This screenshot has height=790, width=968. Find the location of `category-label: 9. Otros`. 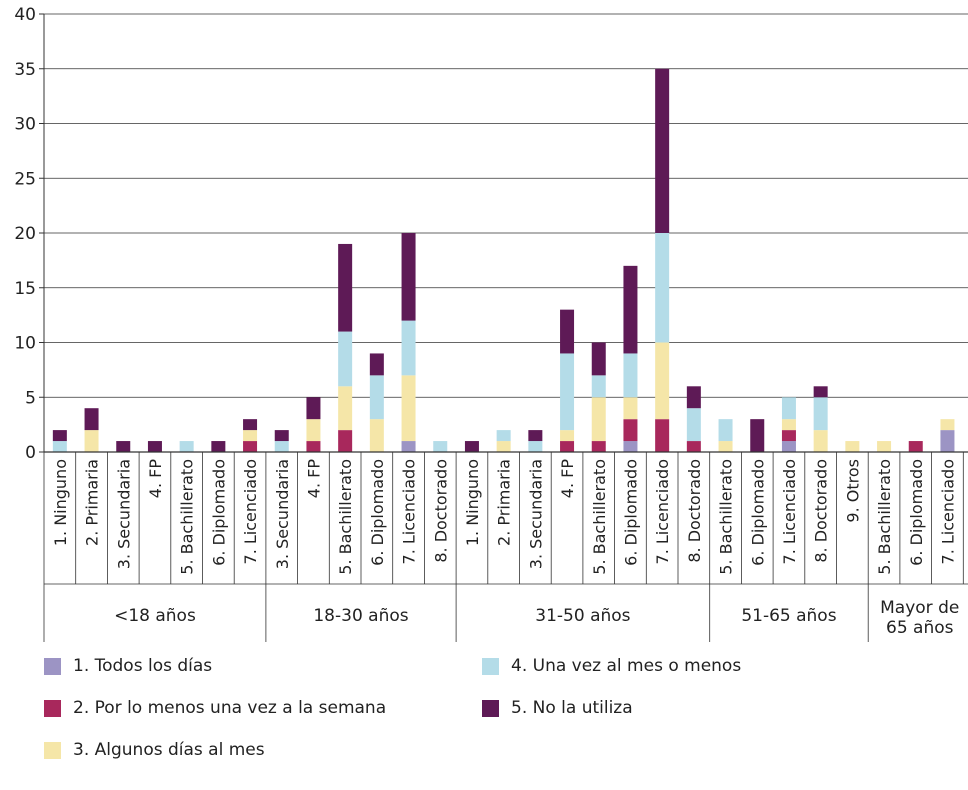

category-label: 9. Otros is located at coordinates (852, 491).